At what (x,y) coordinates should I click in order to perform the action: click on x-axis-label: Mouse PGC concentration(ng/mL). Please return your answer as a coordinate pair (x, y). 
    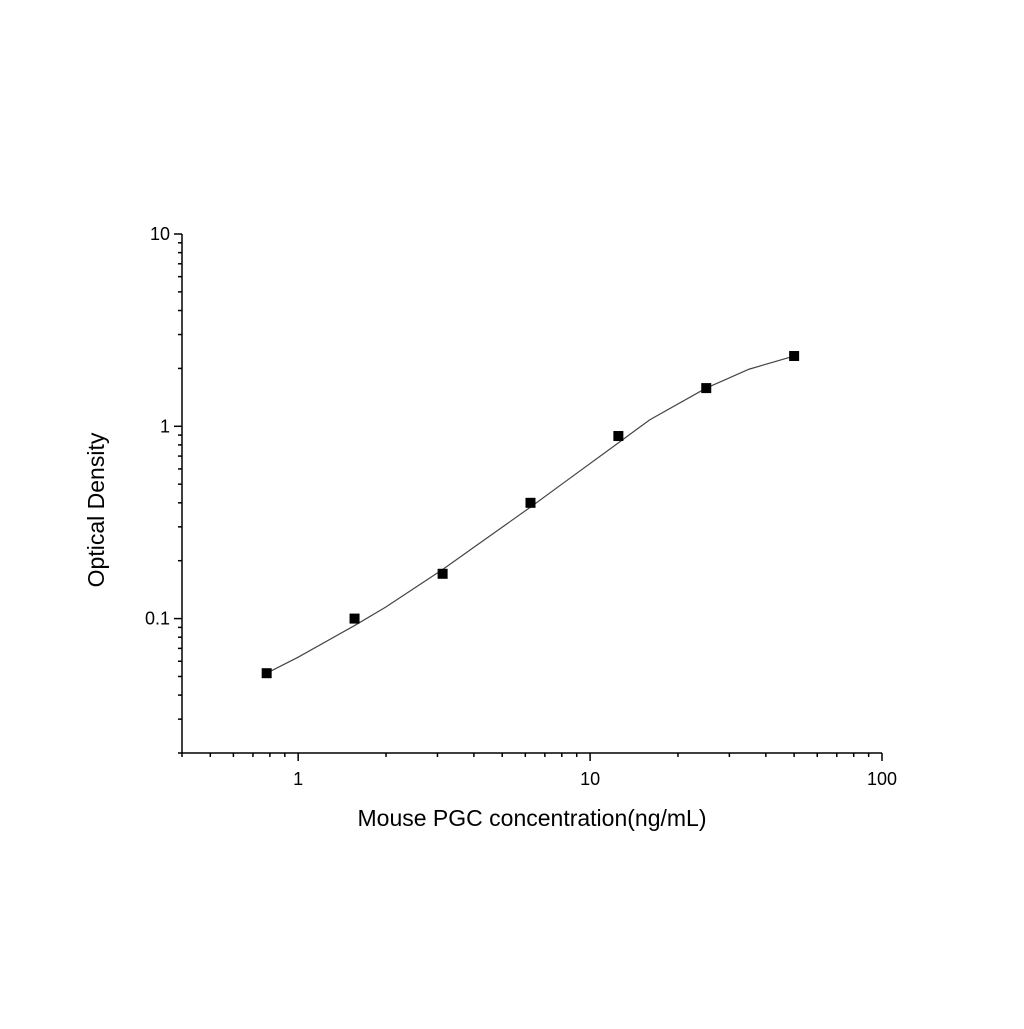
    Looking at the image, I should click on (532, 818).